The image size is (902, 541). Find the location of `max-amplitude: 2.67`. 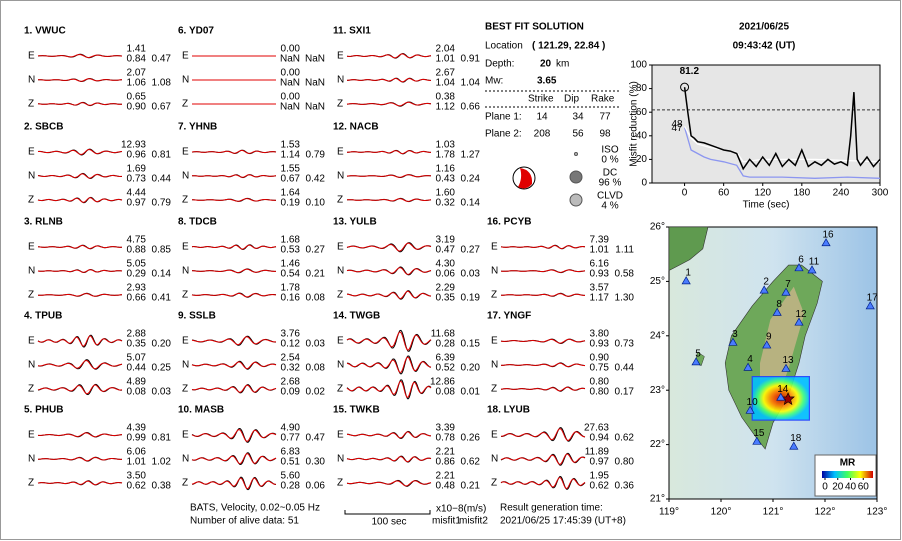

max-amplitude: 2.67 is located at coordinates (446, 73).